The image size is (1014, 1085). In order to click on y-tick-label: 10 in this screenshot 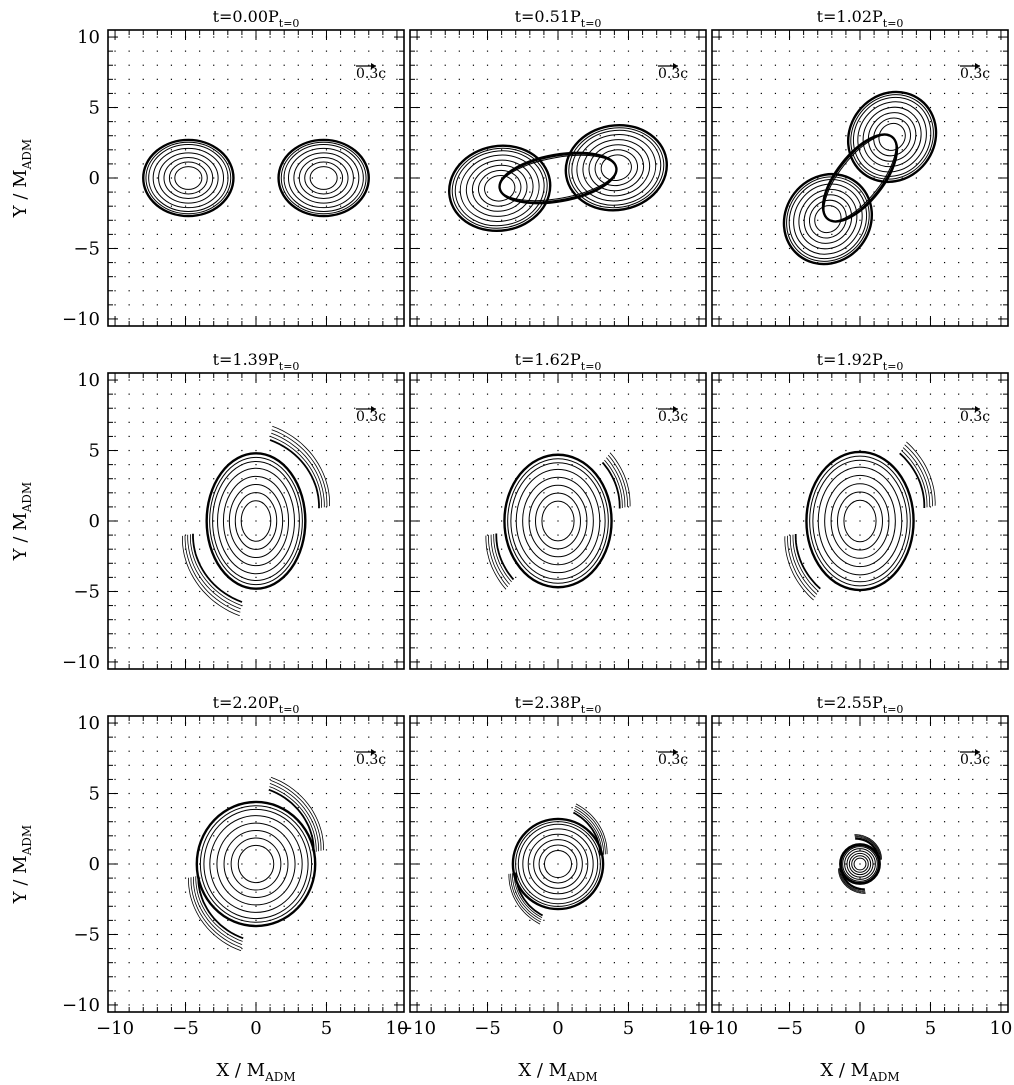, I will do `click(88, 380)`.